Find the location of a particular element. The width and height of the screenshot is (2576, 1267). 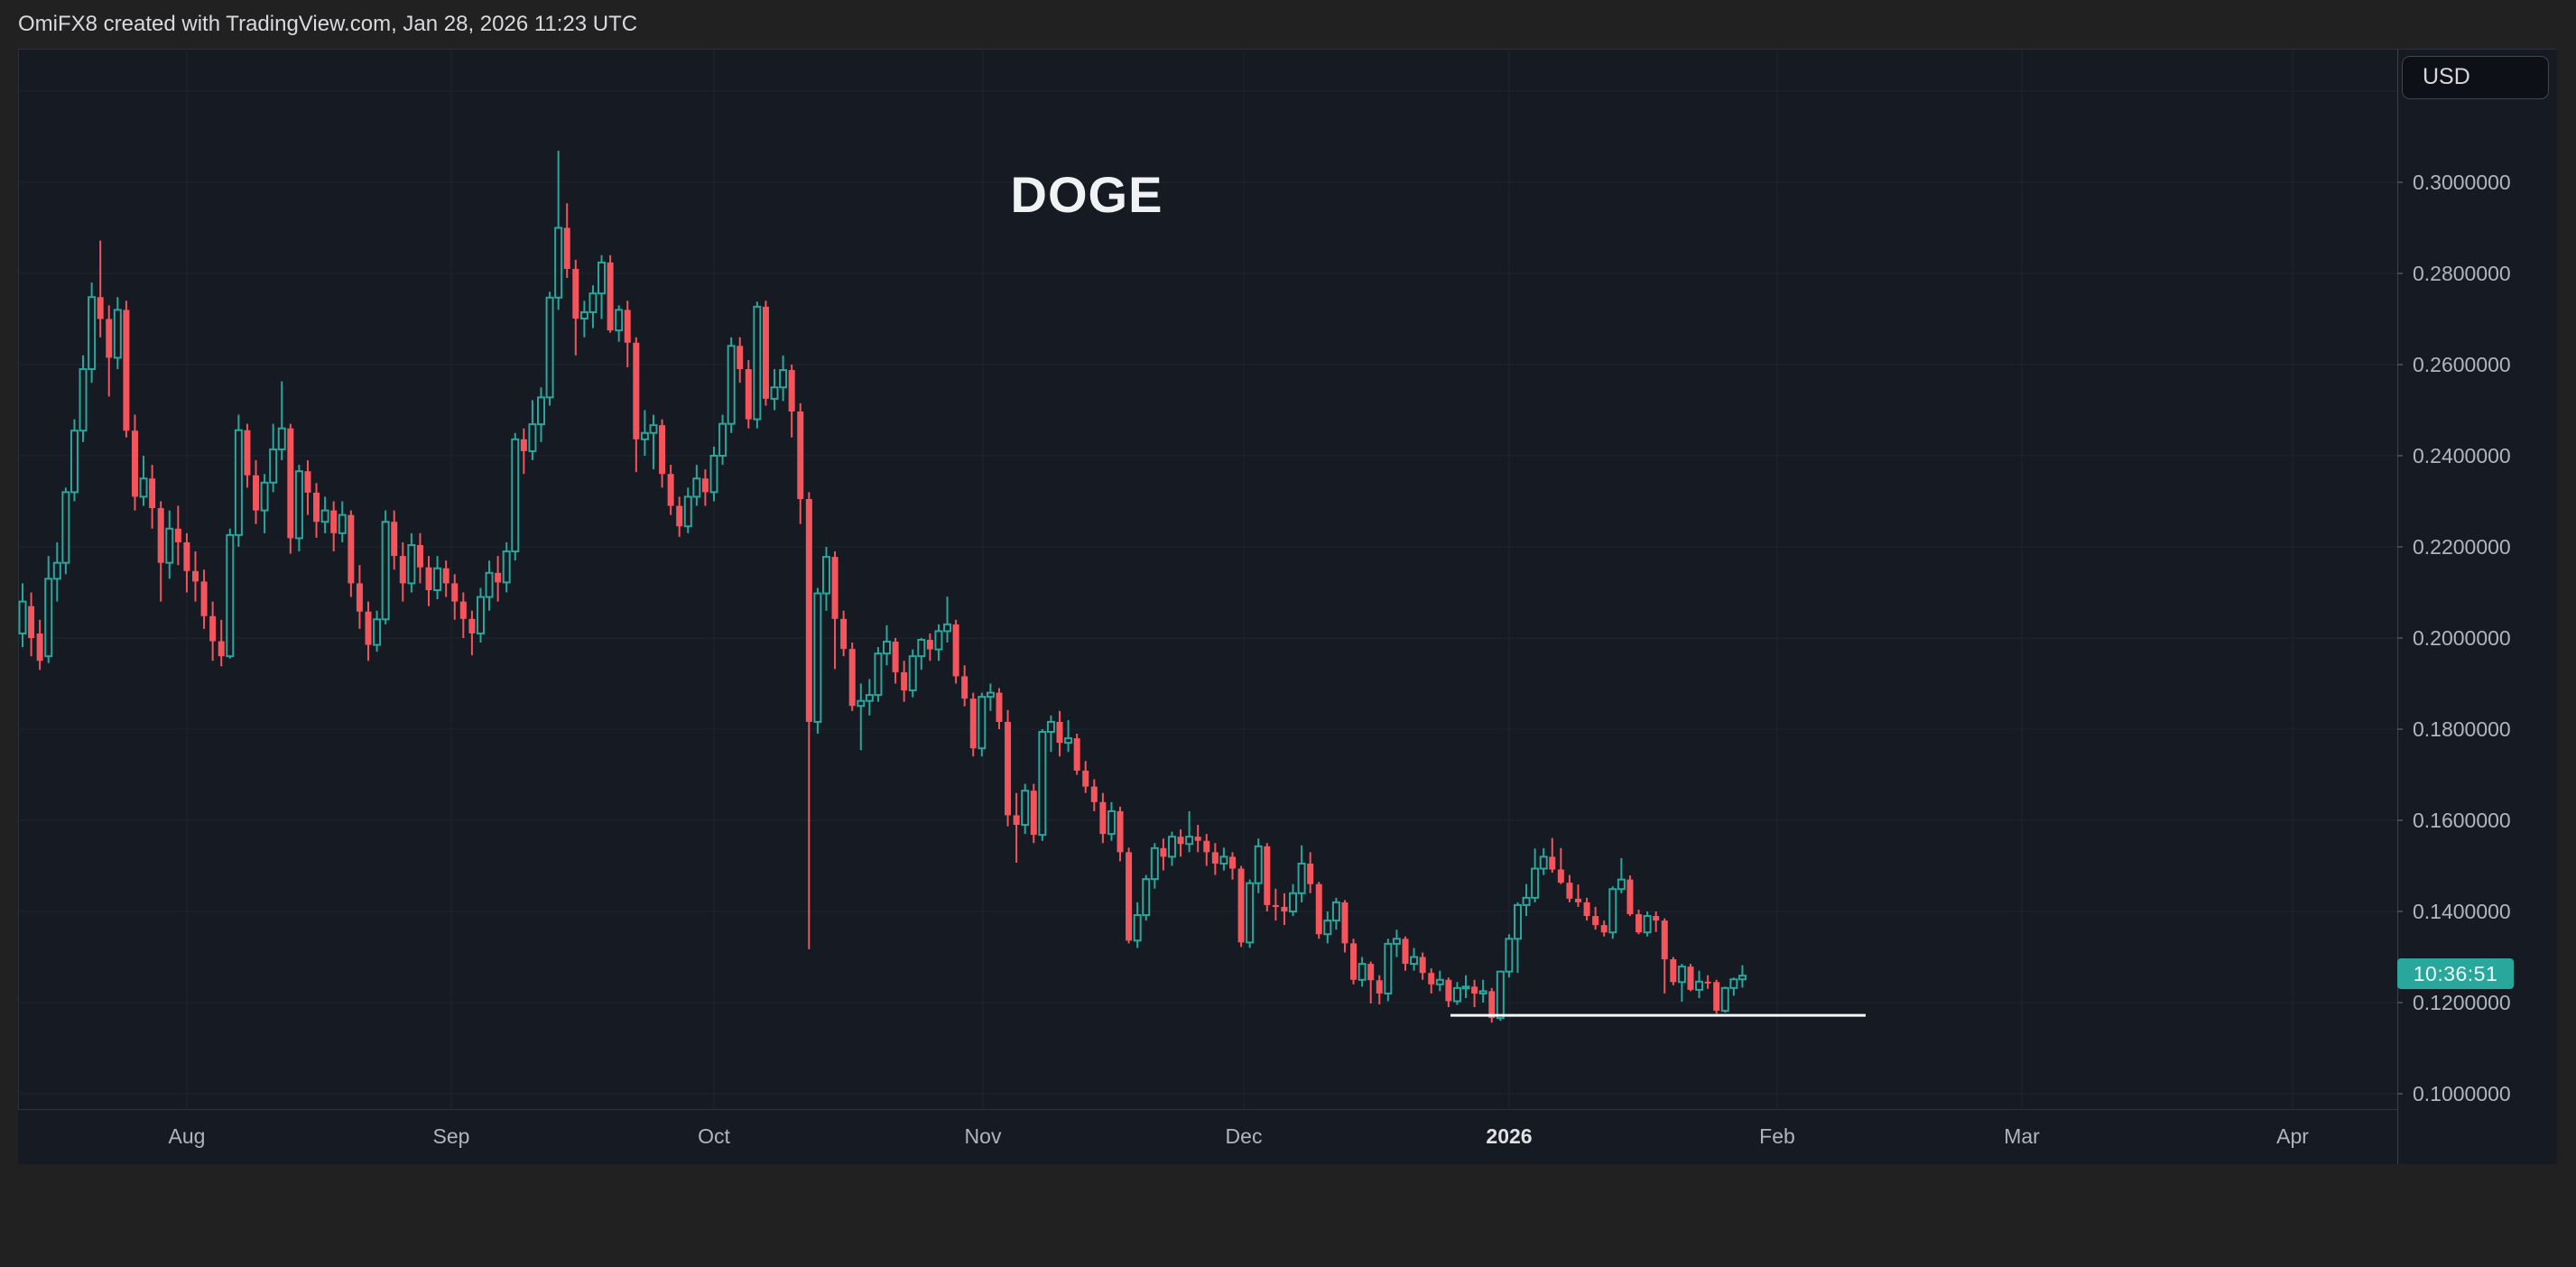

y-axis-label: 0.2200000 is located at coordinates (2462, 547).